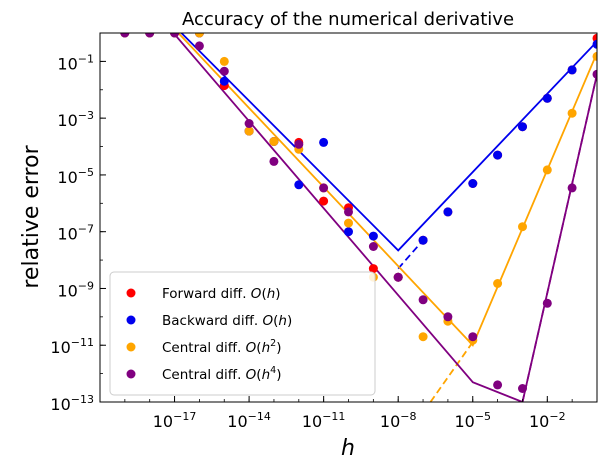 This screenshot has height=469, width=606. I want to click on legend-label: Central diff. O(h4), so click(221, 374).